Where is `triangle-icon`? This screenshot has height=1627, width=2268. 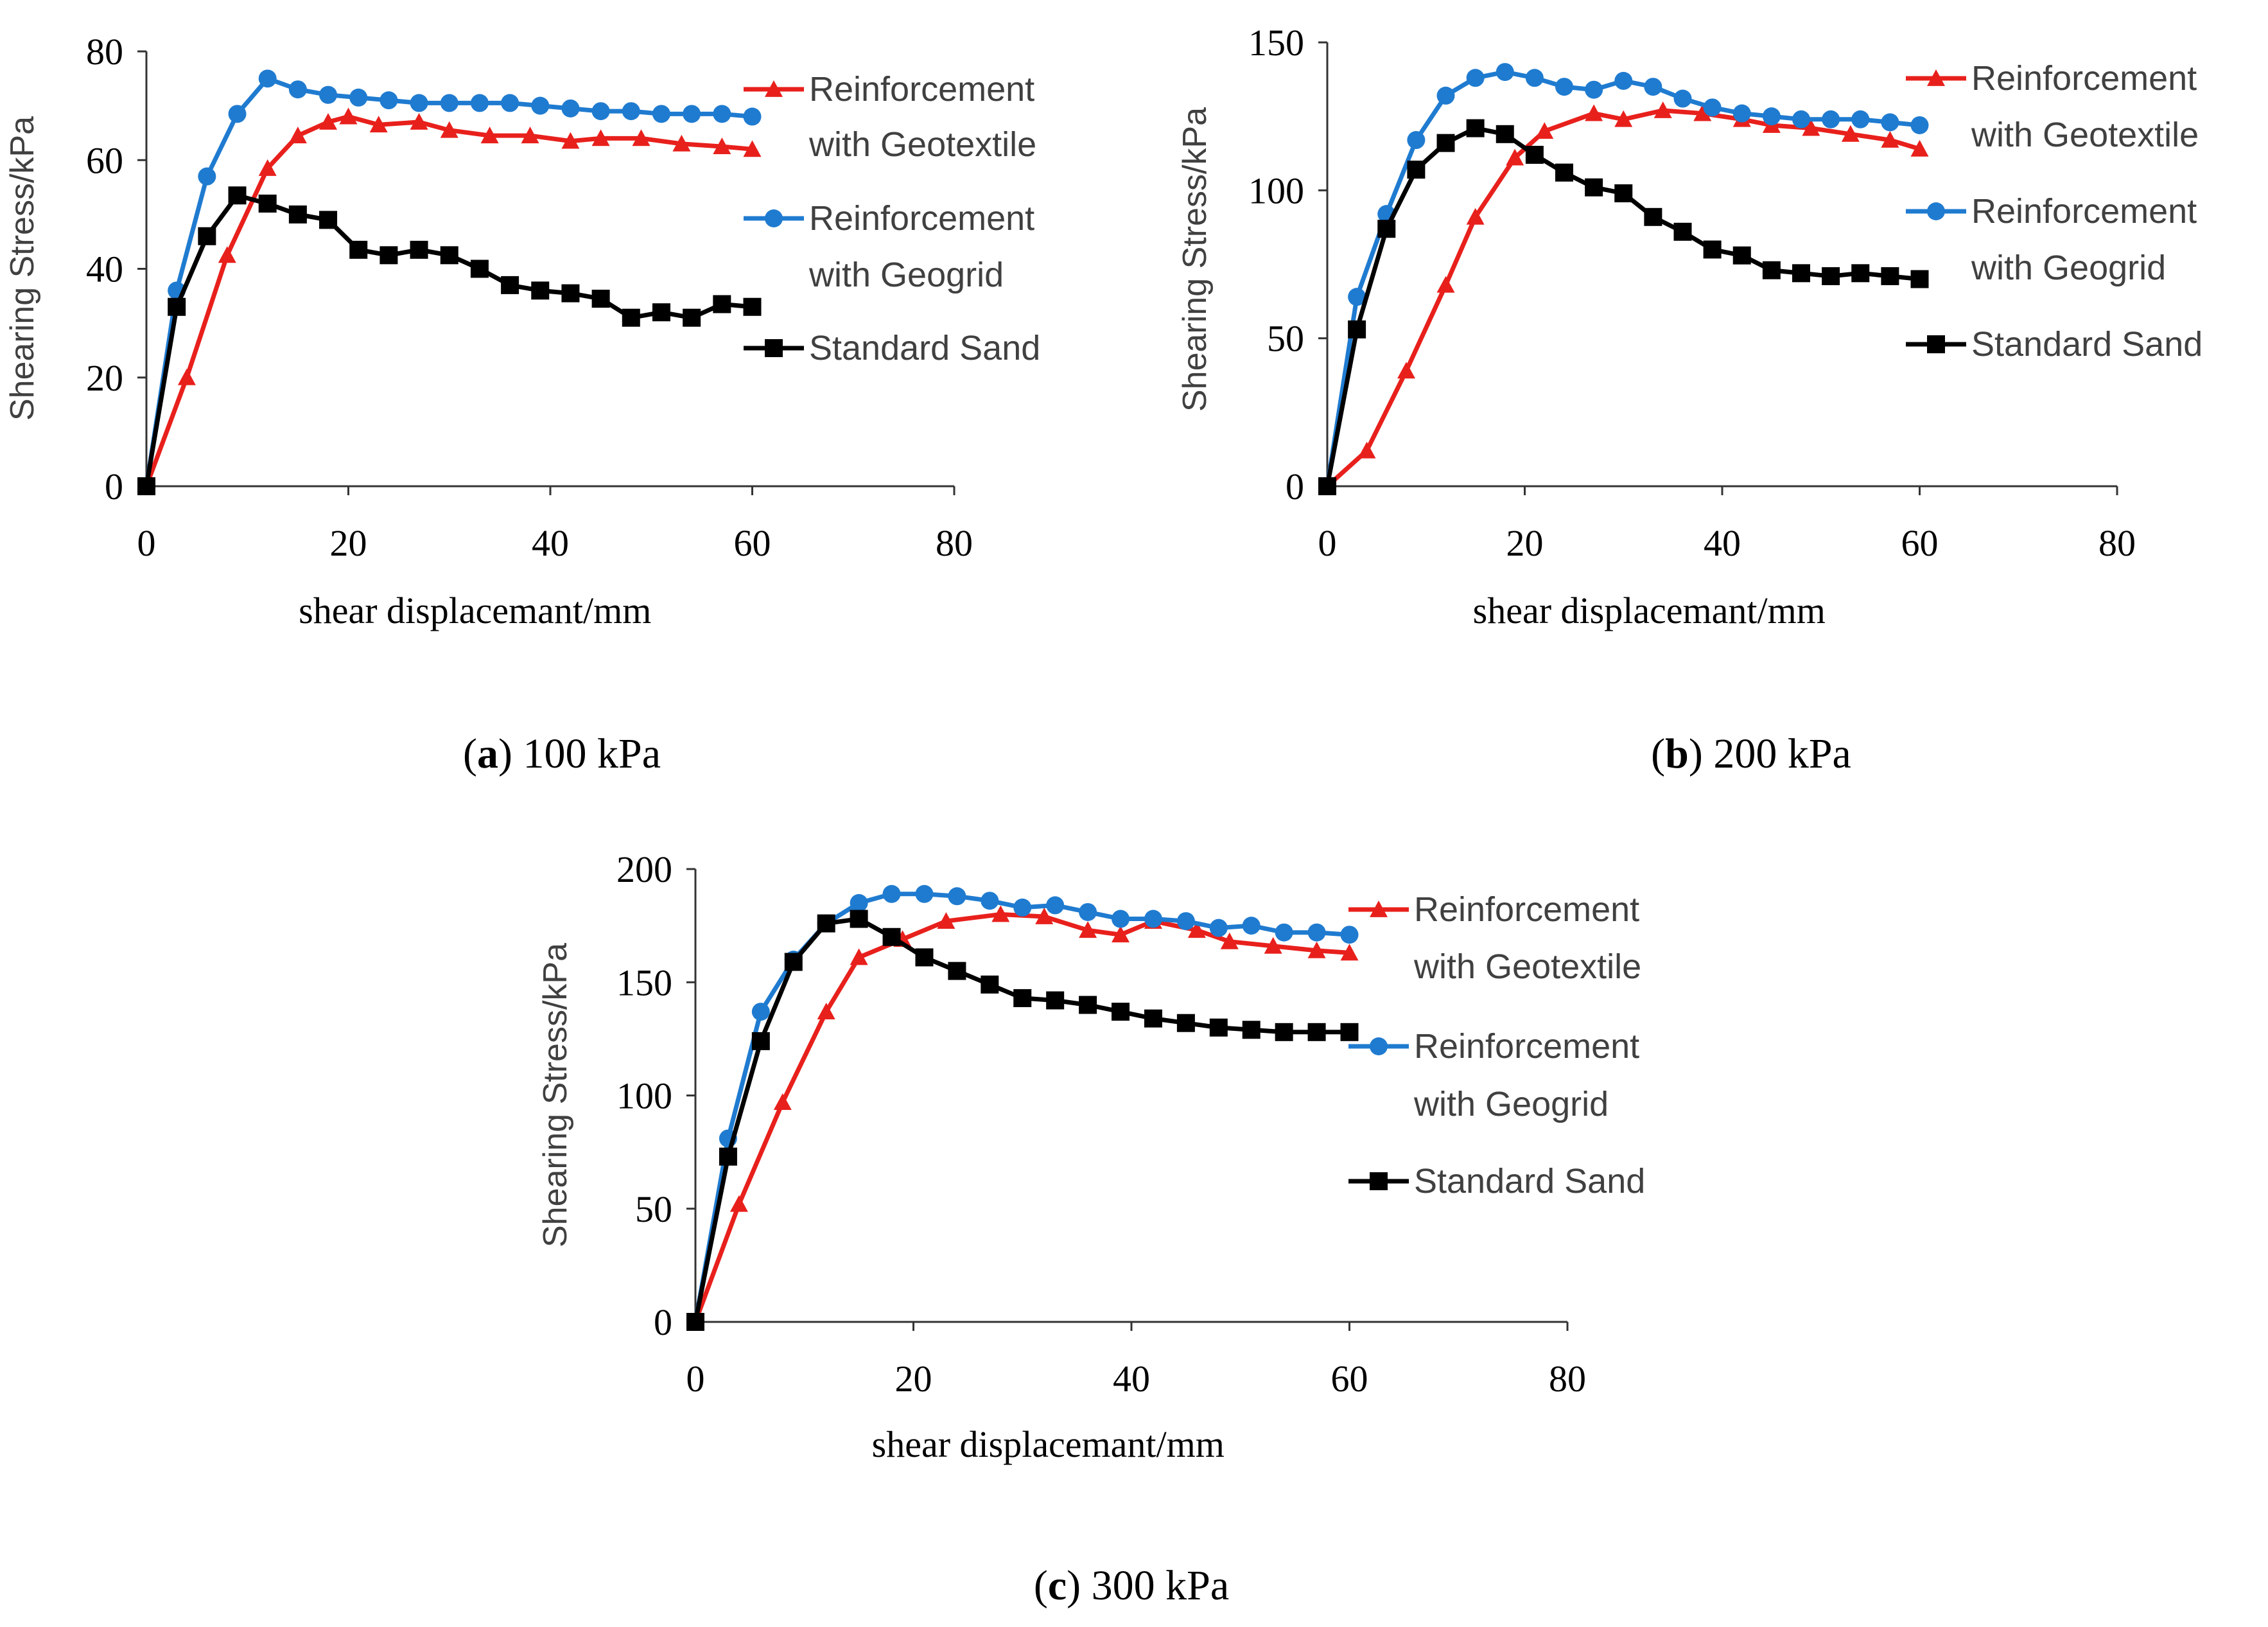 triangle-icon is located at coordinates (774, 89).